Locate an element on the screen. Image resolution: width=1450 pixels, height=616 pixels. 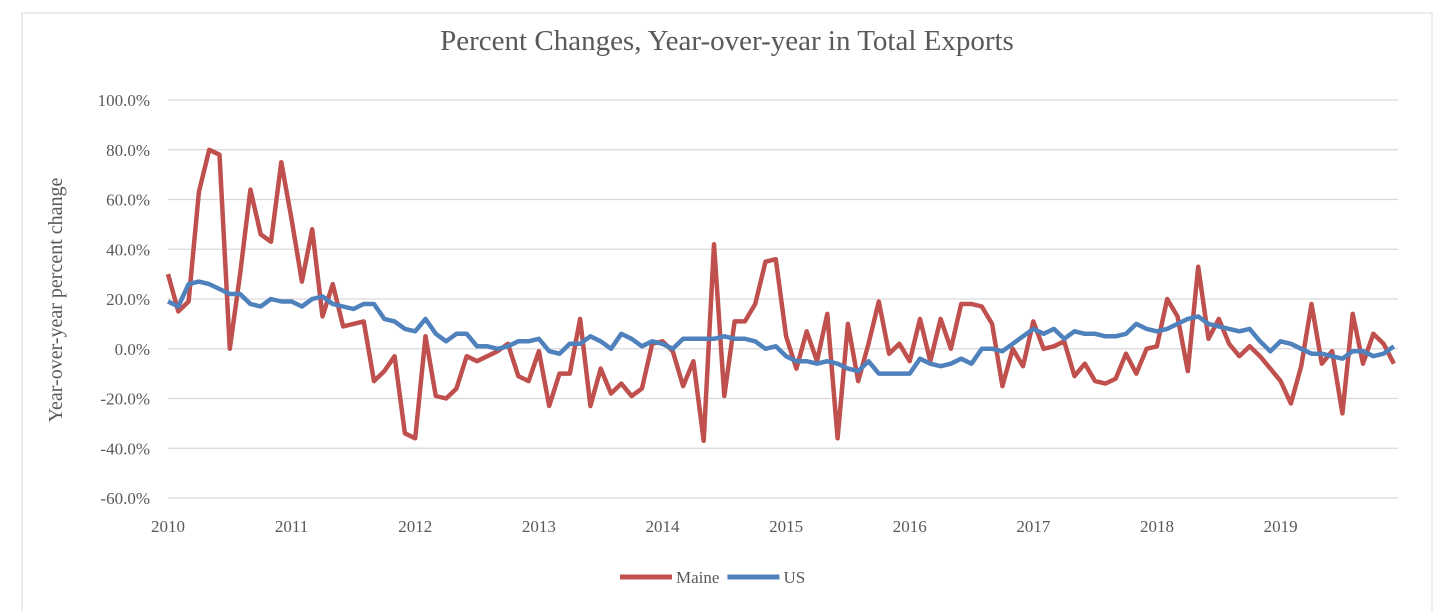
y-tick-label: 60.0% is located at coordinates (128, 200).